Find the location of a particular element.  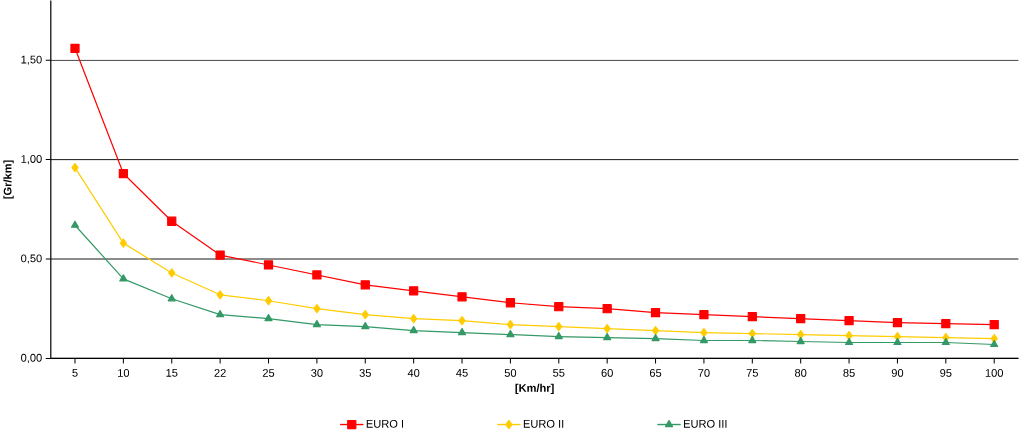

x-tick-label: 60 is located at coordinates (607, 372).